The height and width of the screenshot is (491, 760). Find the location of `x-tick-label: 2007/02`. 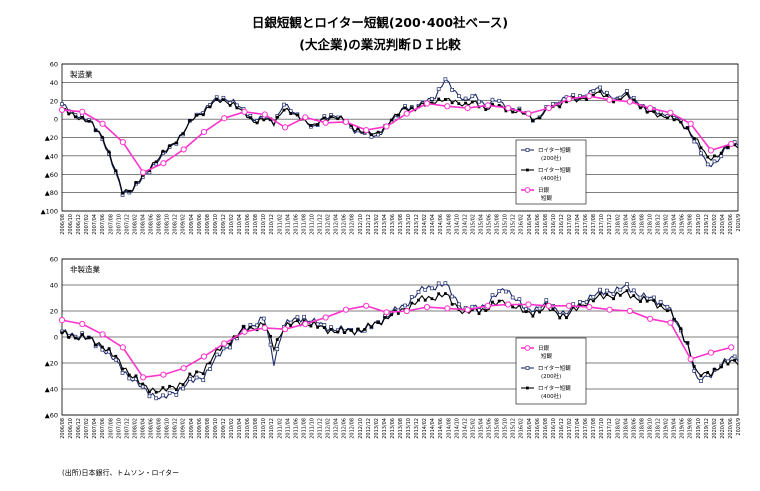

x-tick-label: 2007/02 is located at coordinates (87, 428).